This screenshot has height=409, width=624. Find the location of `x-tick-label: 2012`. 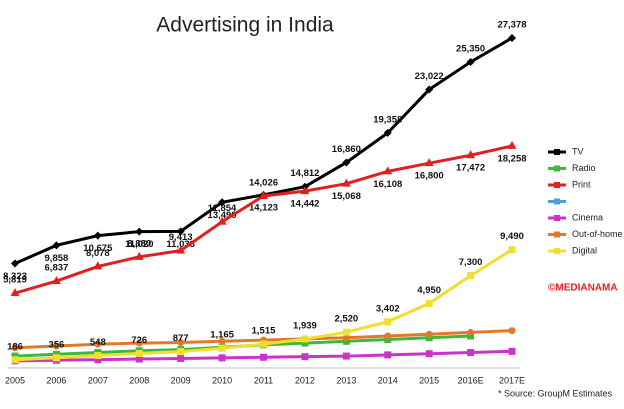

x-tick-label: 2012 is located at coordinates (305, 380).